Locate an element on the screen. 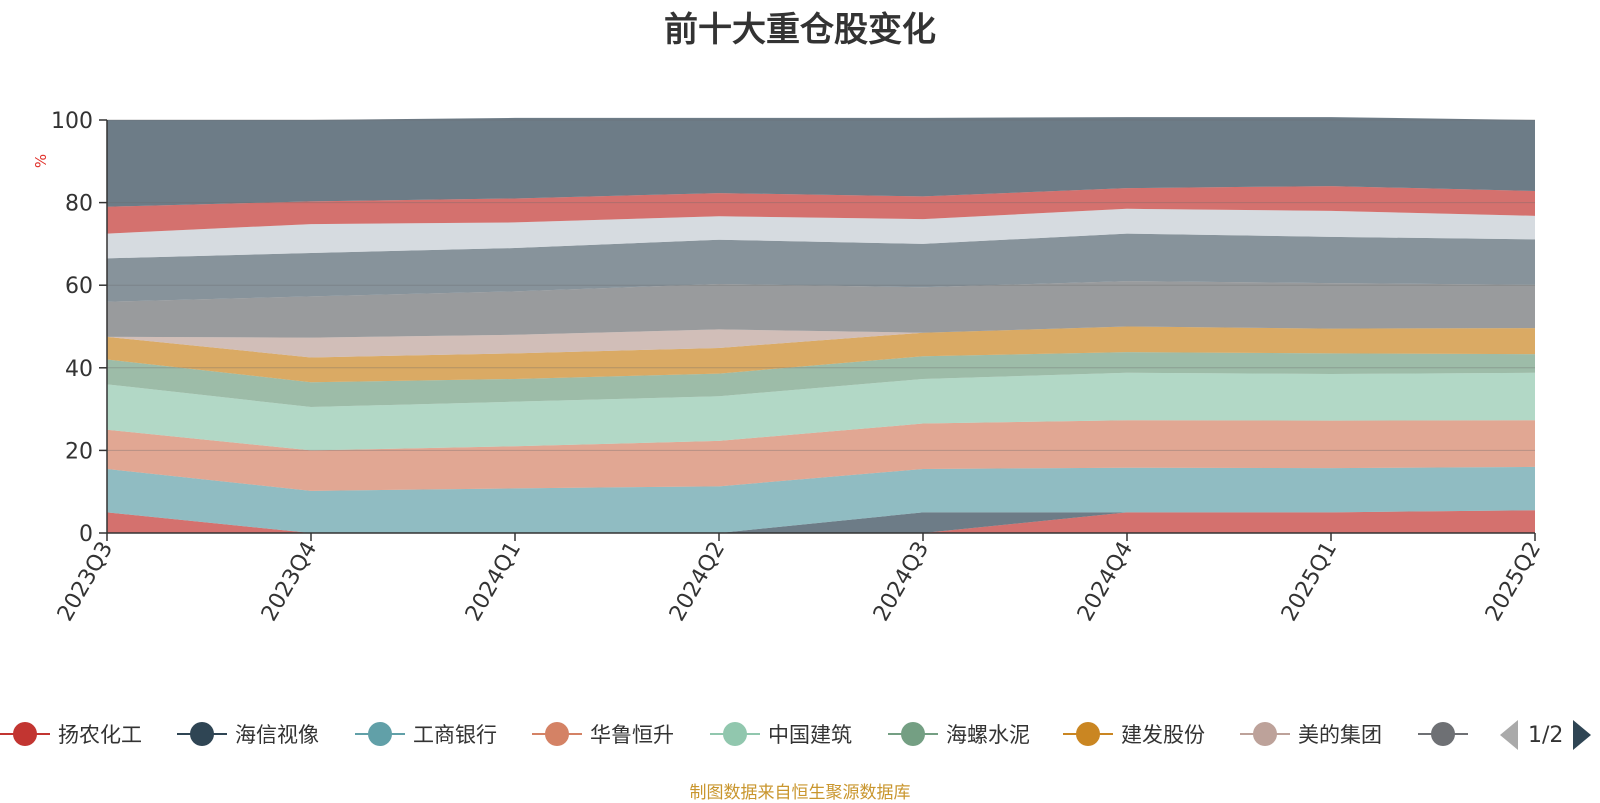 This screenshot has height=803, width=1600. legend-item: 海螺水泥 is located at coordinates (959, 734).